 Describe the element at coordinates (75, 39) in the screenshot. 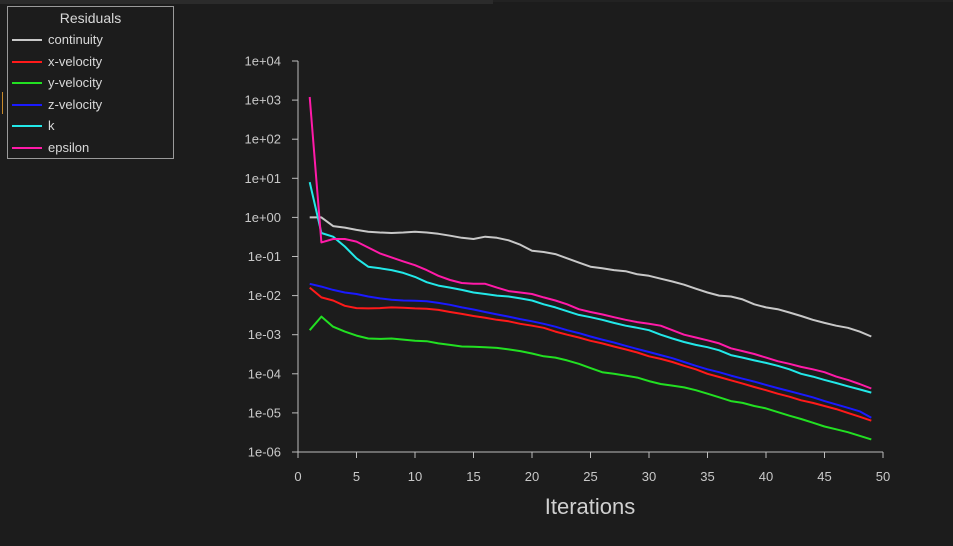

I see `legend-label: continuity` at that location.